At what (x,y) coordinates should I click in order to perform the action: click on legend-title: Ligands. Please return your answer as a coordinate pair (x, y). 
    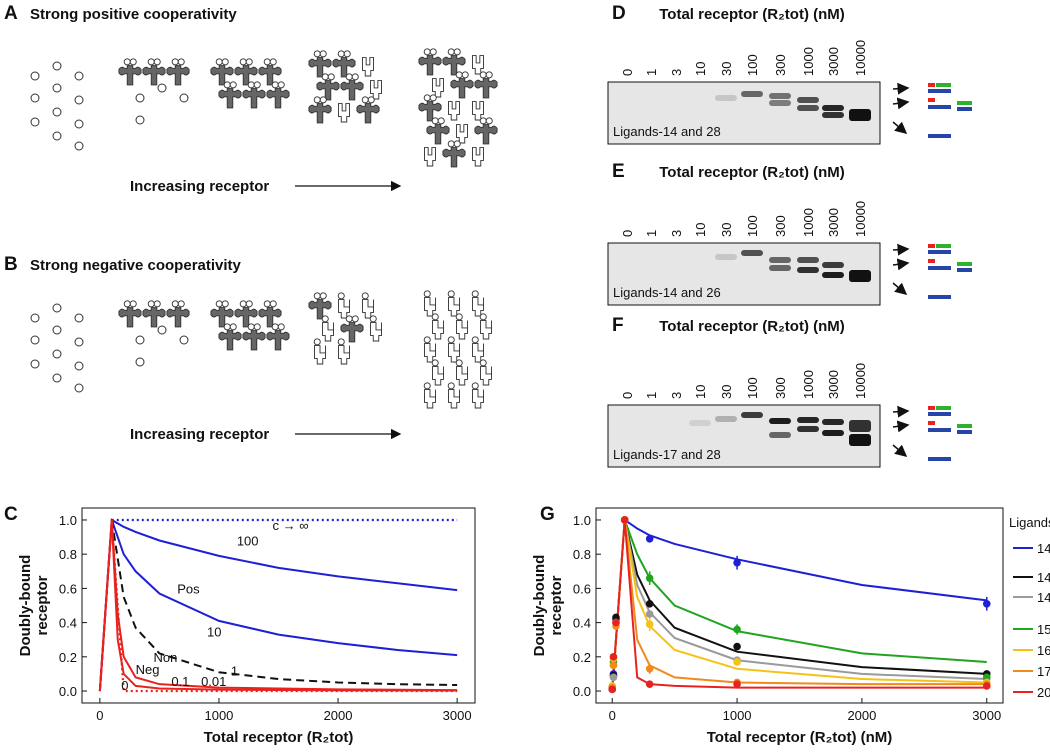
    Looking at the image, I should click on (1029, 522).